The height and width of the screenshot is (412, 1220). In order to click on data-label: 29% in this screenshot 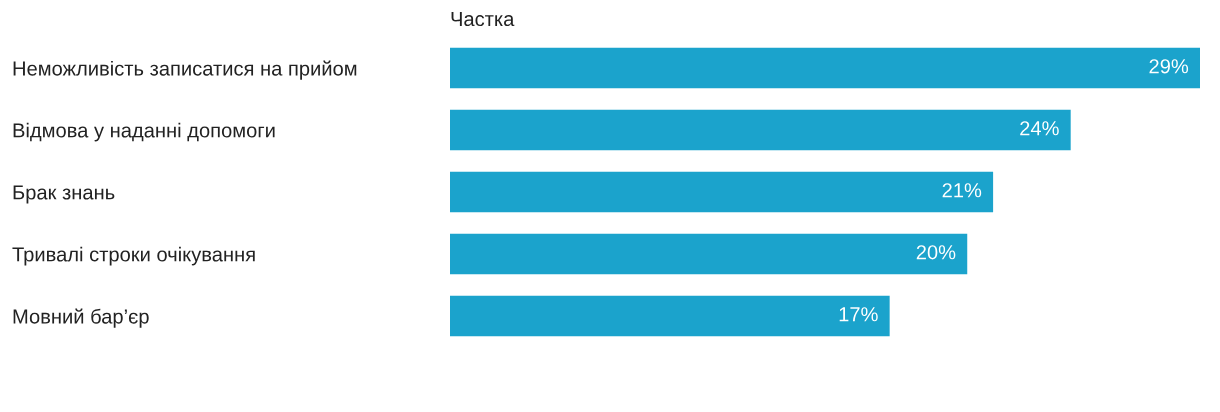, I will do `click(1169, 66)`.